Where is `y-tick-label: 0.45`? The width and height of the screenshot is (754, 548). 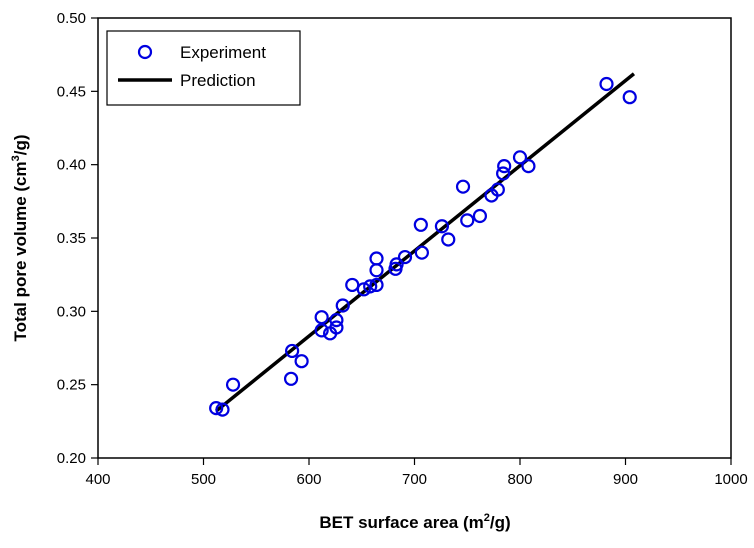
y-tick-label: 0.45 is located at coordinates (71, 91).